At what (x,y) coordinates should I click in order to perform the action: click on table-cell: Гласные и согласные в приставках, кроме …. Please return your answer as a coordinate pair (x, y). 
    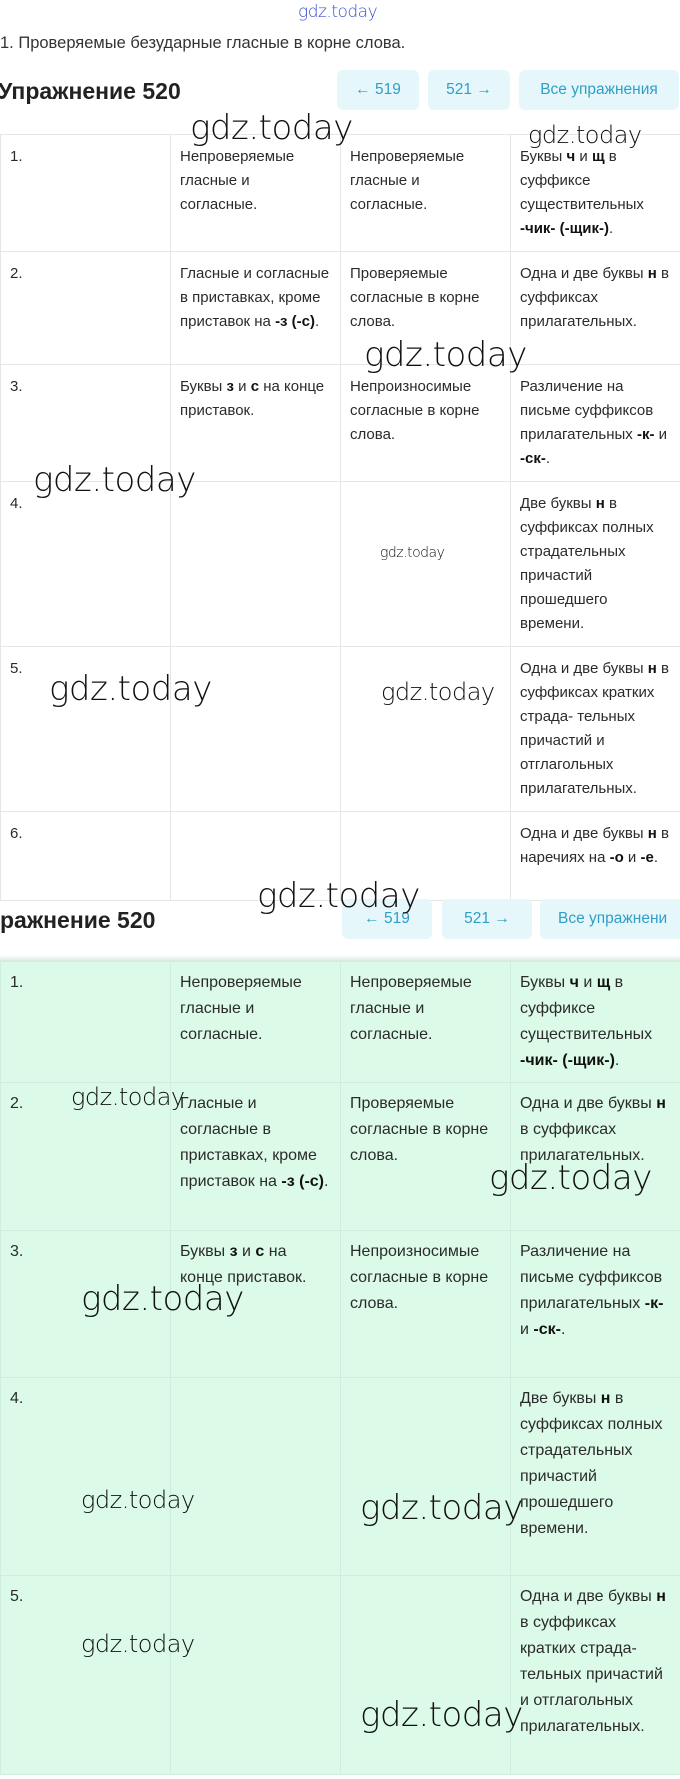
    Looking at the image, I should click on (255, 308).